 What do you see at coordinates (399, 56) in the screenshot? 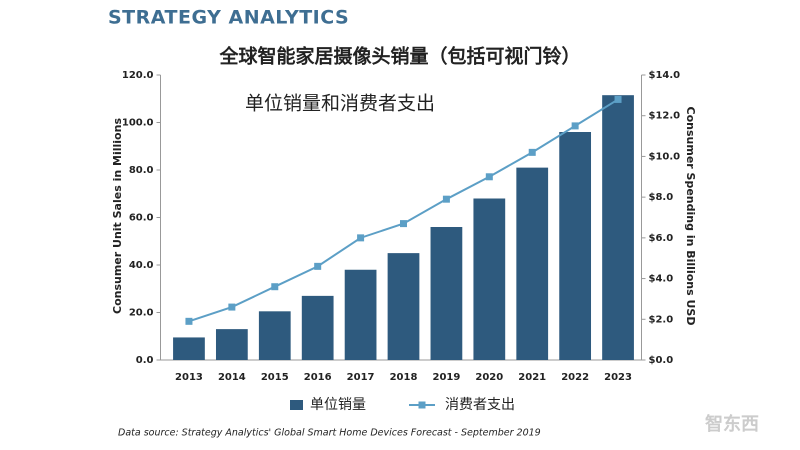
I see `chart-title: 全球智能家居摄像头销量（包括可视门铃）` at bounding box center [399, 56].